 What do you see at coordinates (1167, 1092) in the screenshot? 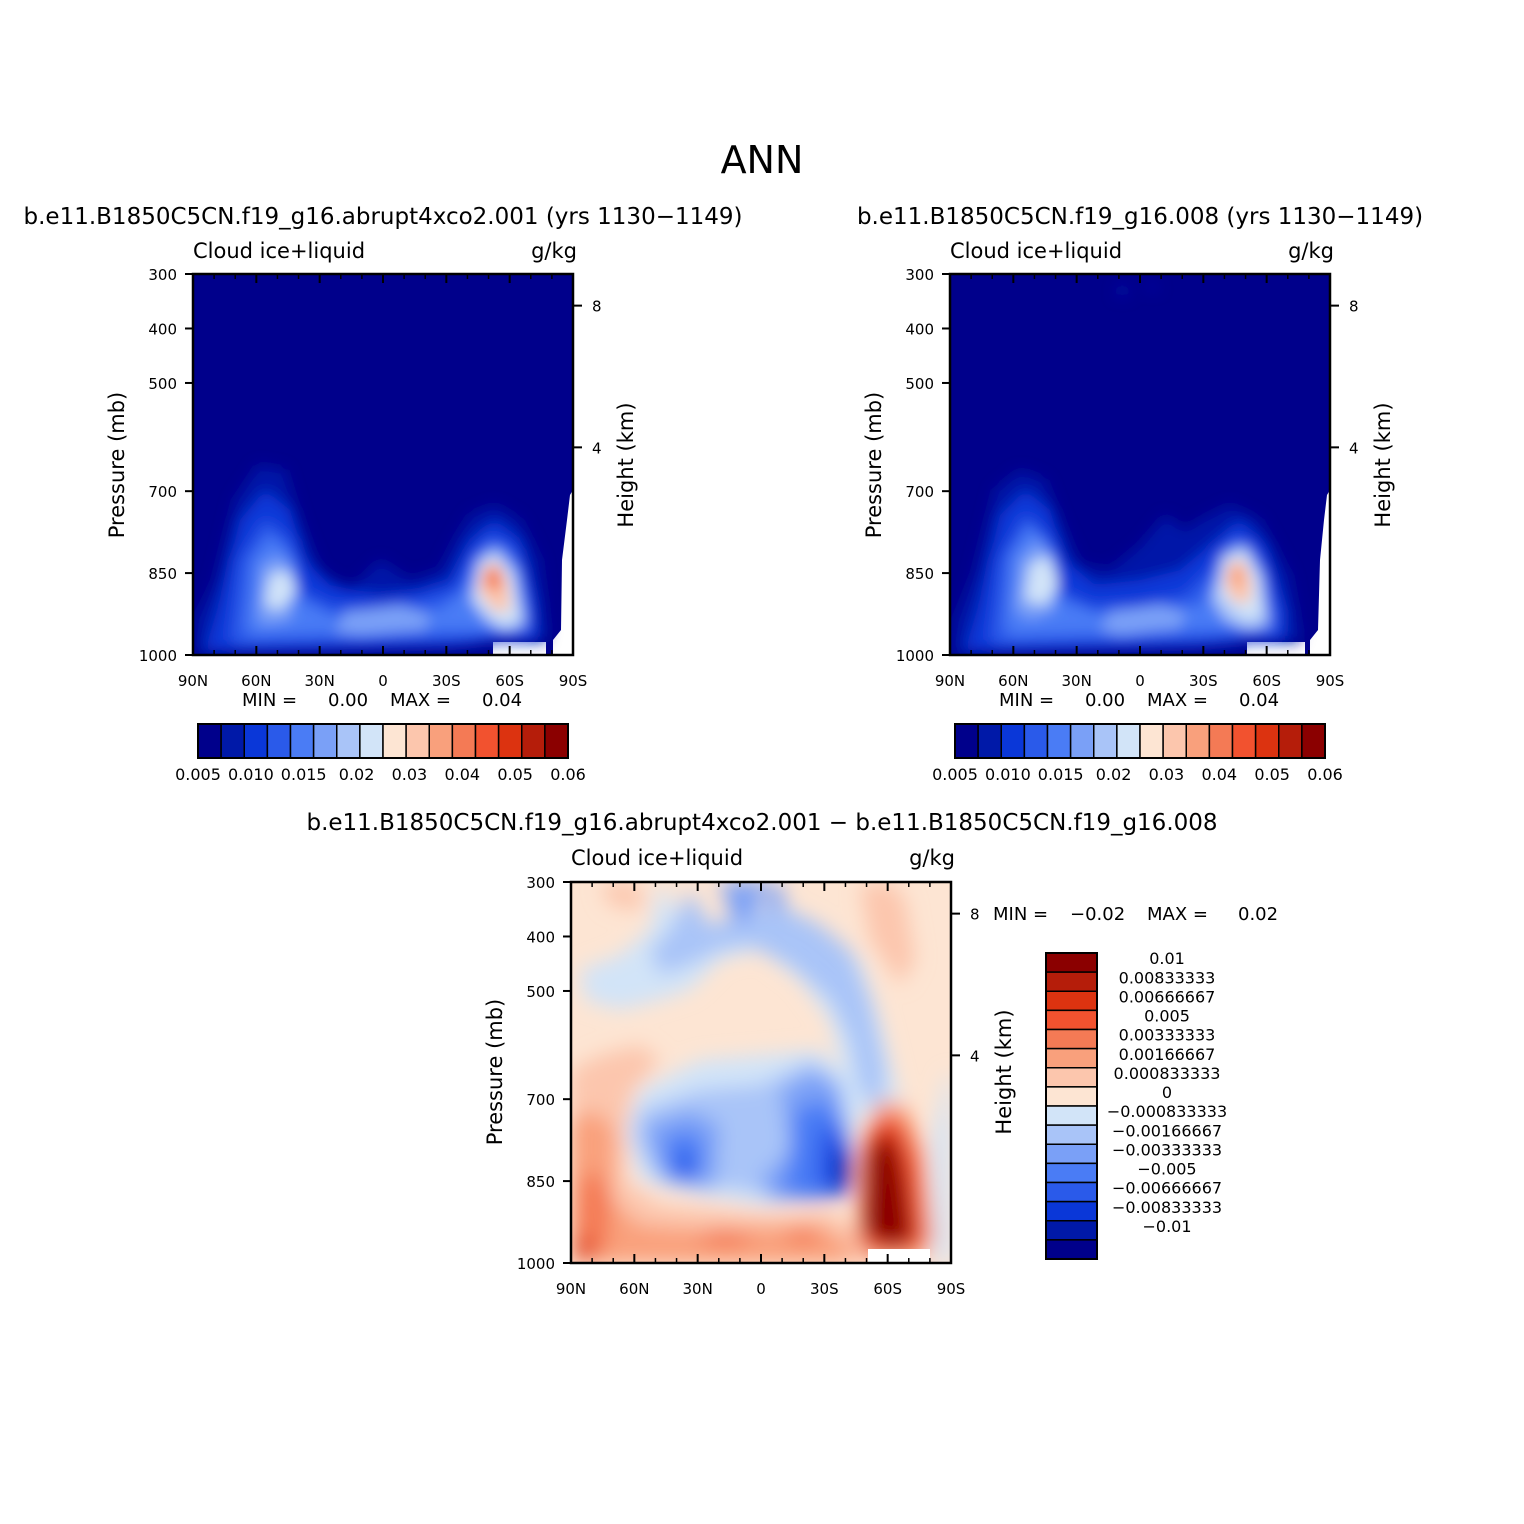
I see `colorbar-label: 0` at bounding box center [1167, 1092].